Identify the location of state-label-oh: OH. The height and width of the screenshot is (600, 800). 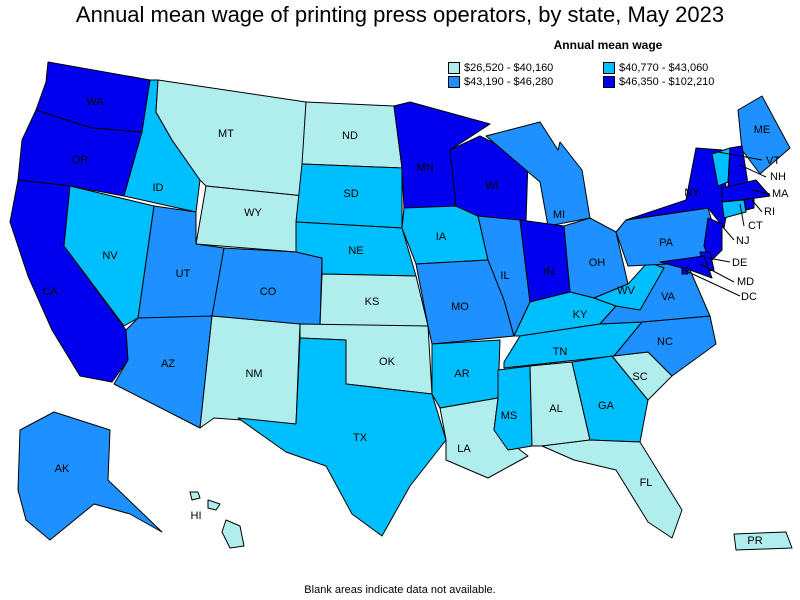
(597, 263).